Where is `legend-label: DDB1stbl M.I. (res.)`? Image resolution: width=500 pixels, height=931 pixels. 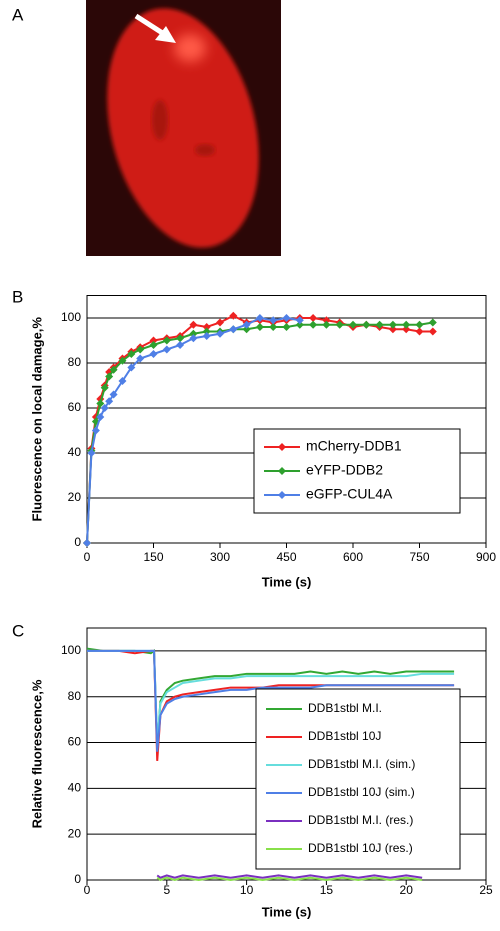
legend-label: DDB1stbl M.I. (res.) is located at coordinates (360, 820).